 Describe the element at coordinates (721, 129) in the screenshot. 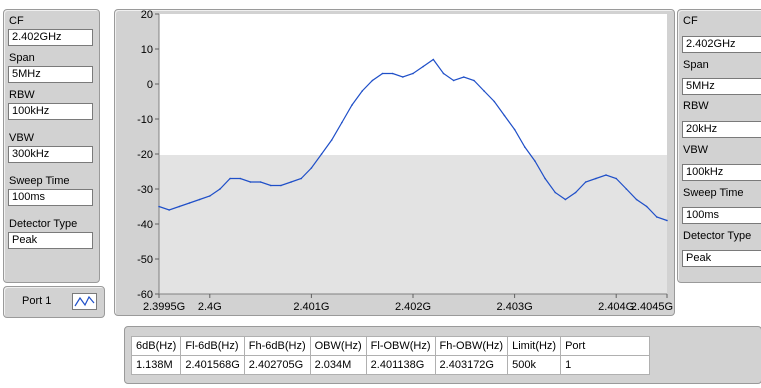

I see `rbw-field: 20kHz` at that location.